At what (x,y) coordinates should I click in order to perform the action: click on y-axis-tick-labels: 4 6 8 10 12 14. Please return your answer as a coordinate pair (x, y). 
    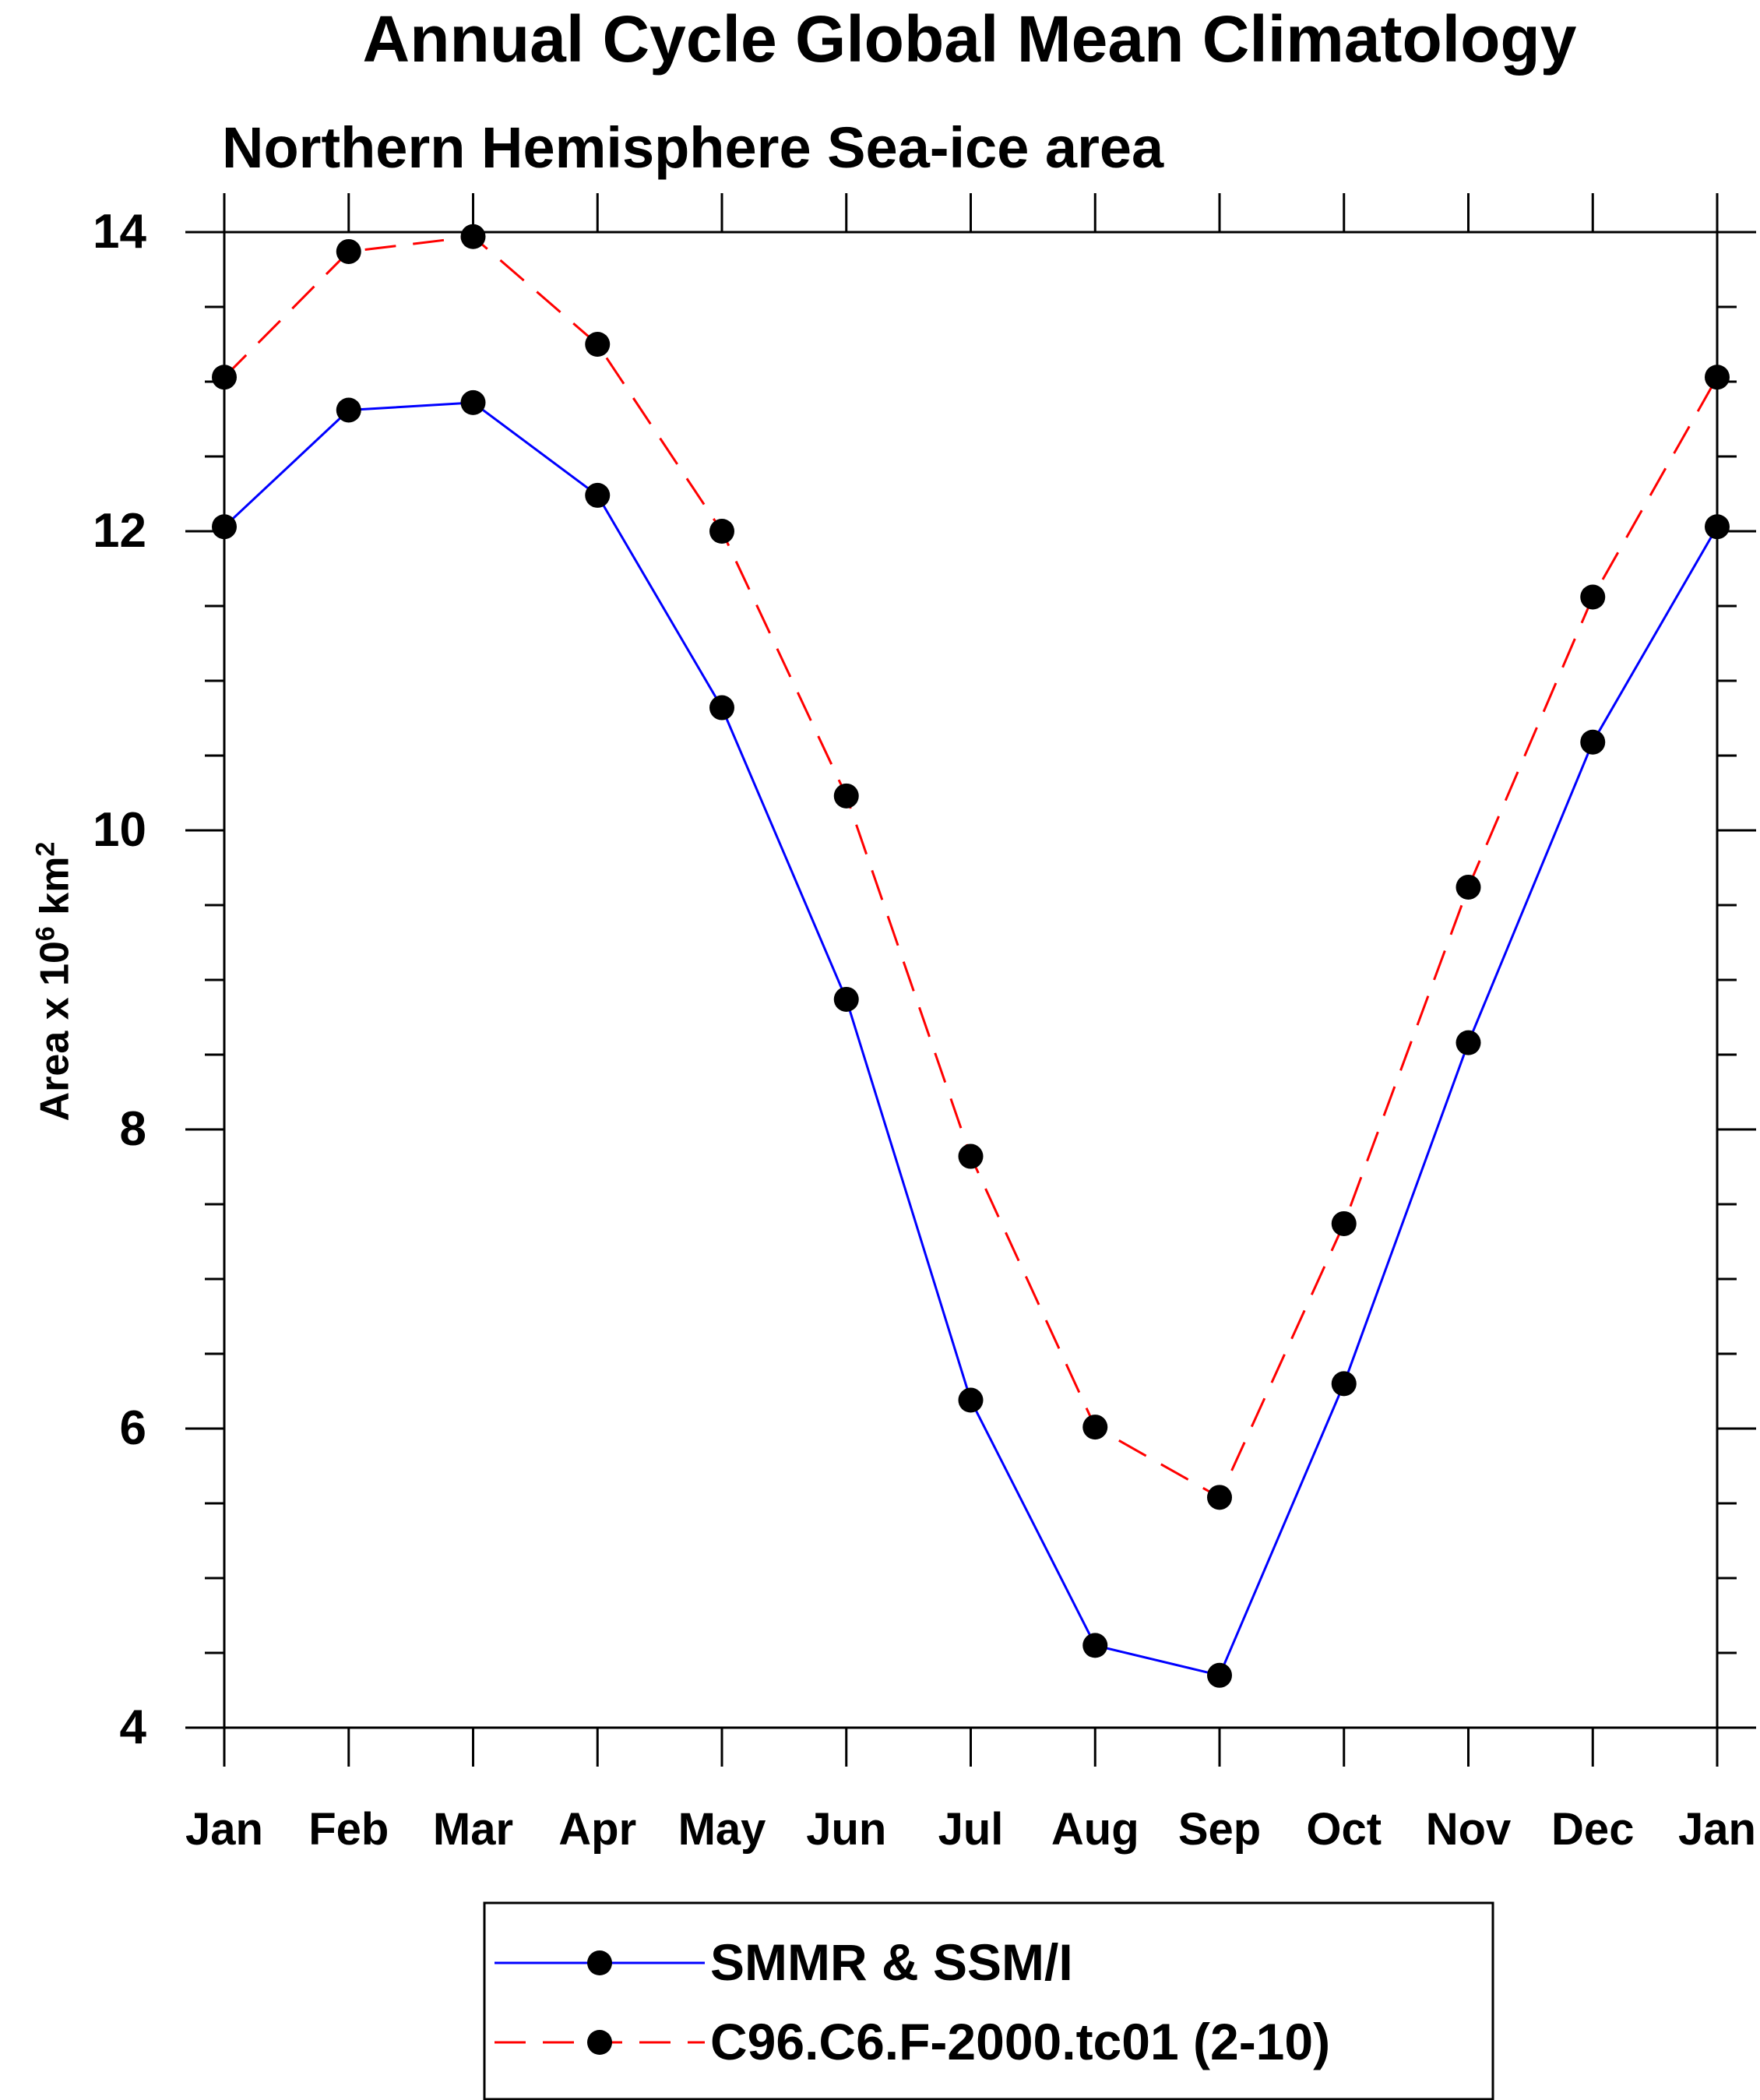
    Looking at the image, I should click on (120, 979).